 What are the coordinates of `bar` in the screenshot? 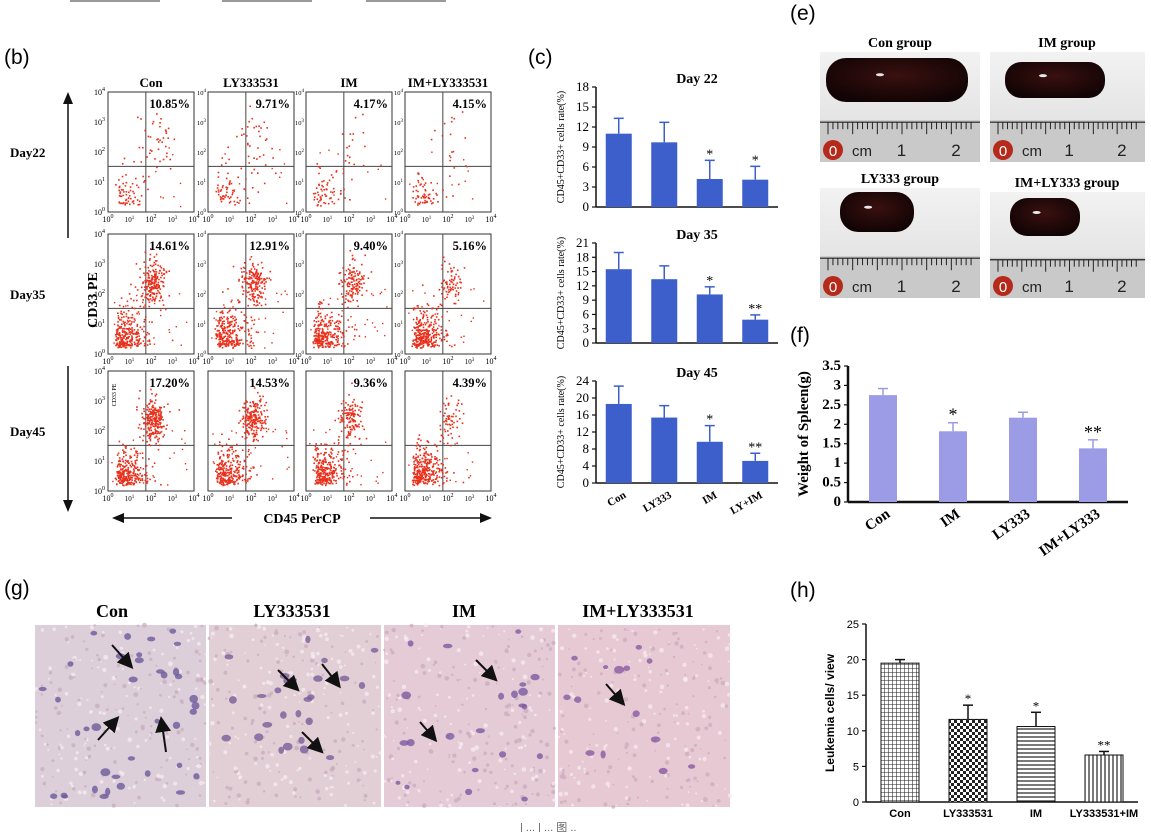 It's located at (1093, 475).